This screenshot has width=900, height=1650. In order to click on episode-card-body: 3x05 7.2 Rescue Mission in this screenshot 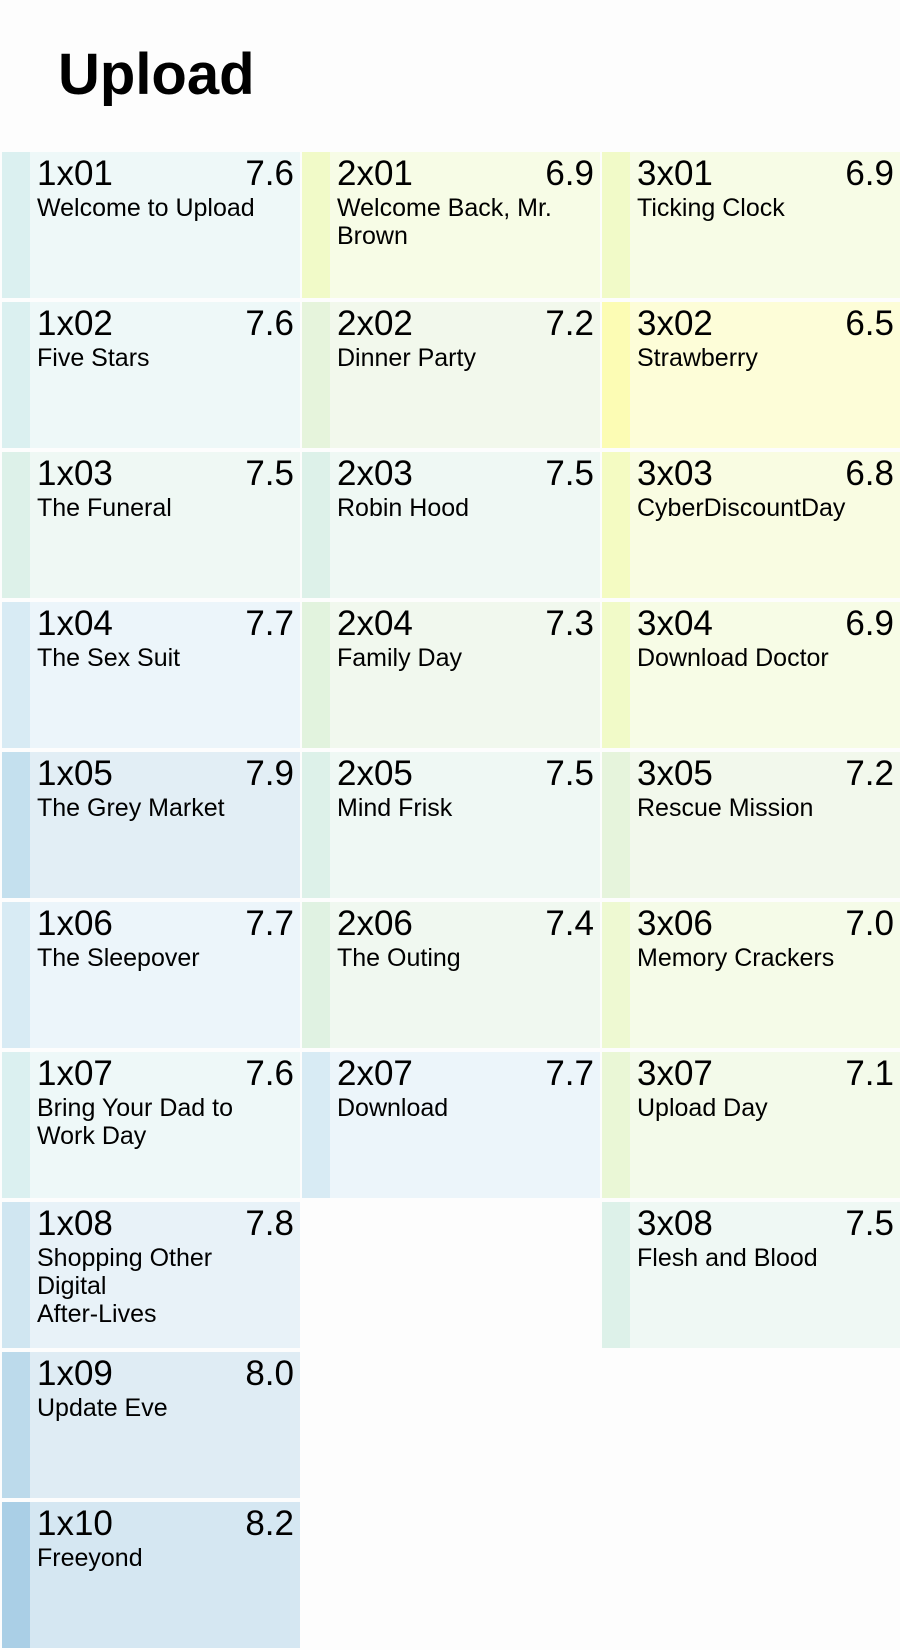, I will do `click(765, 825)`.